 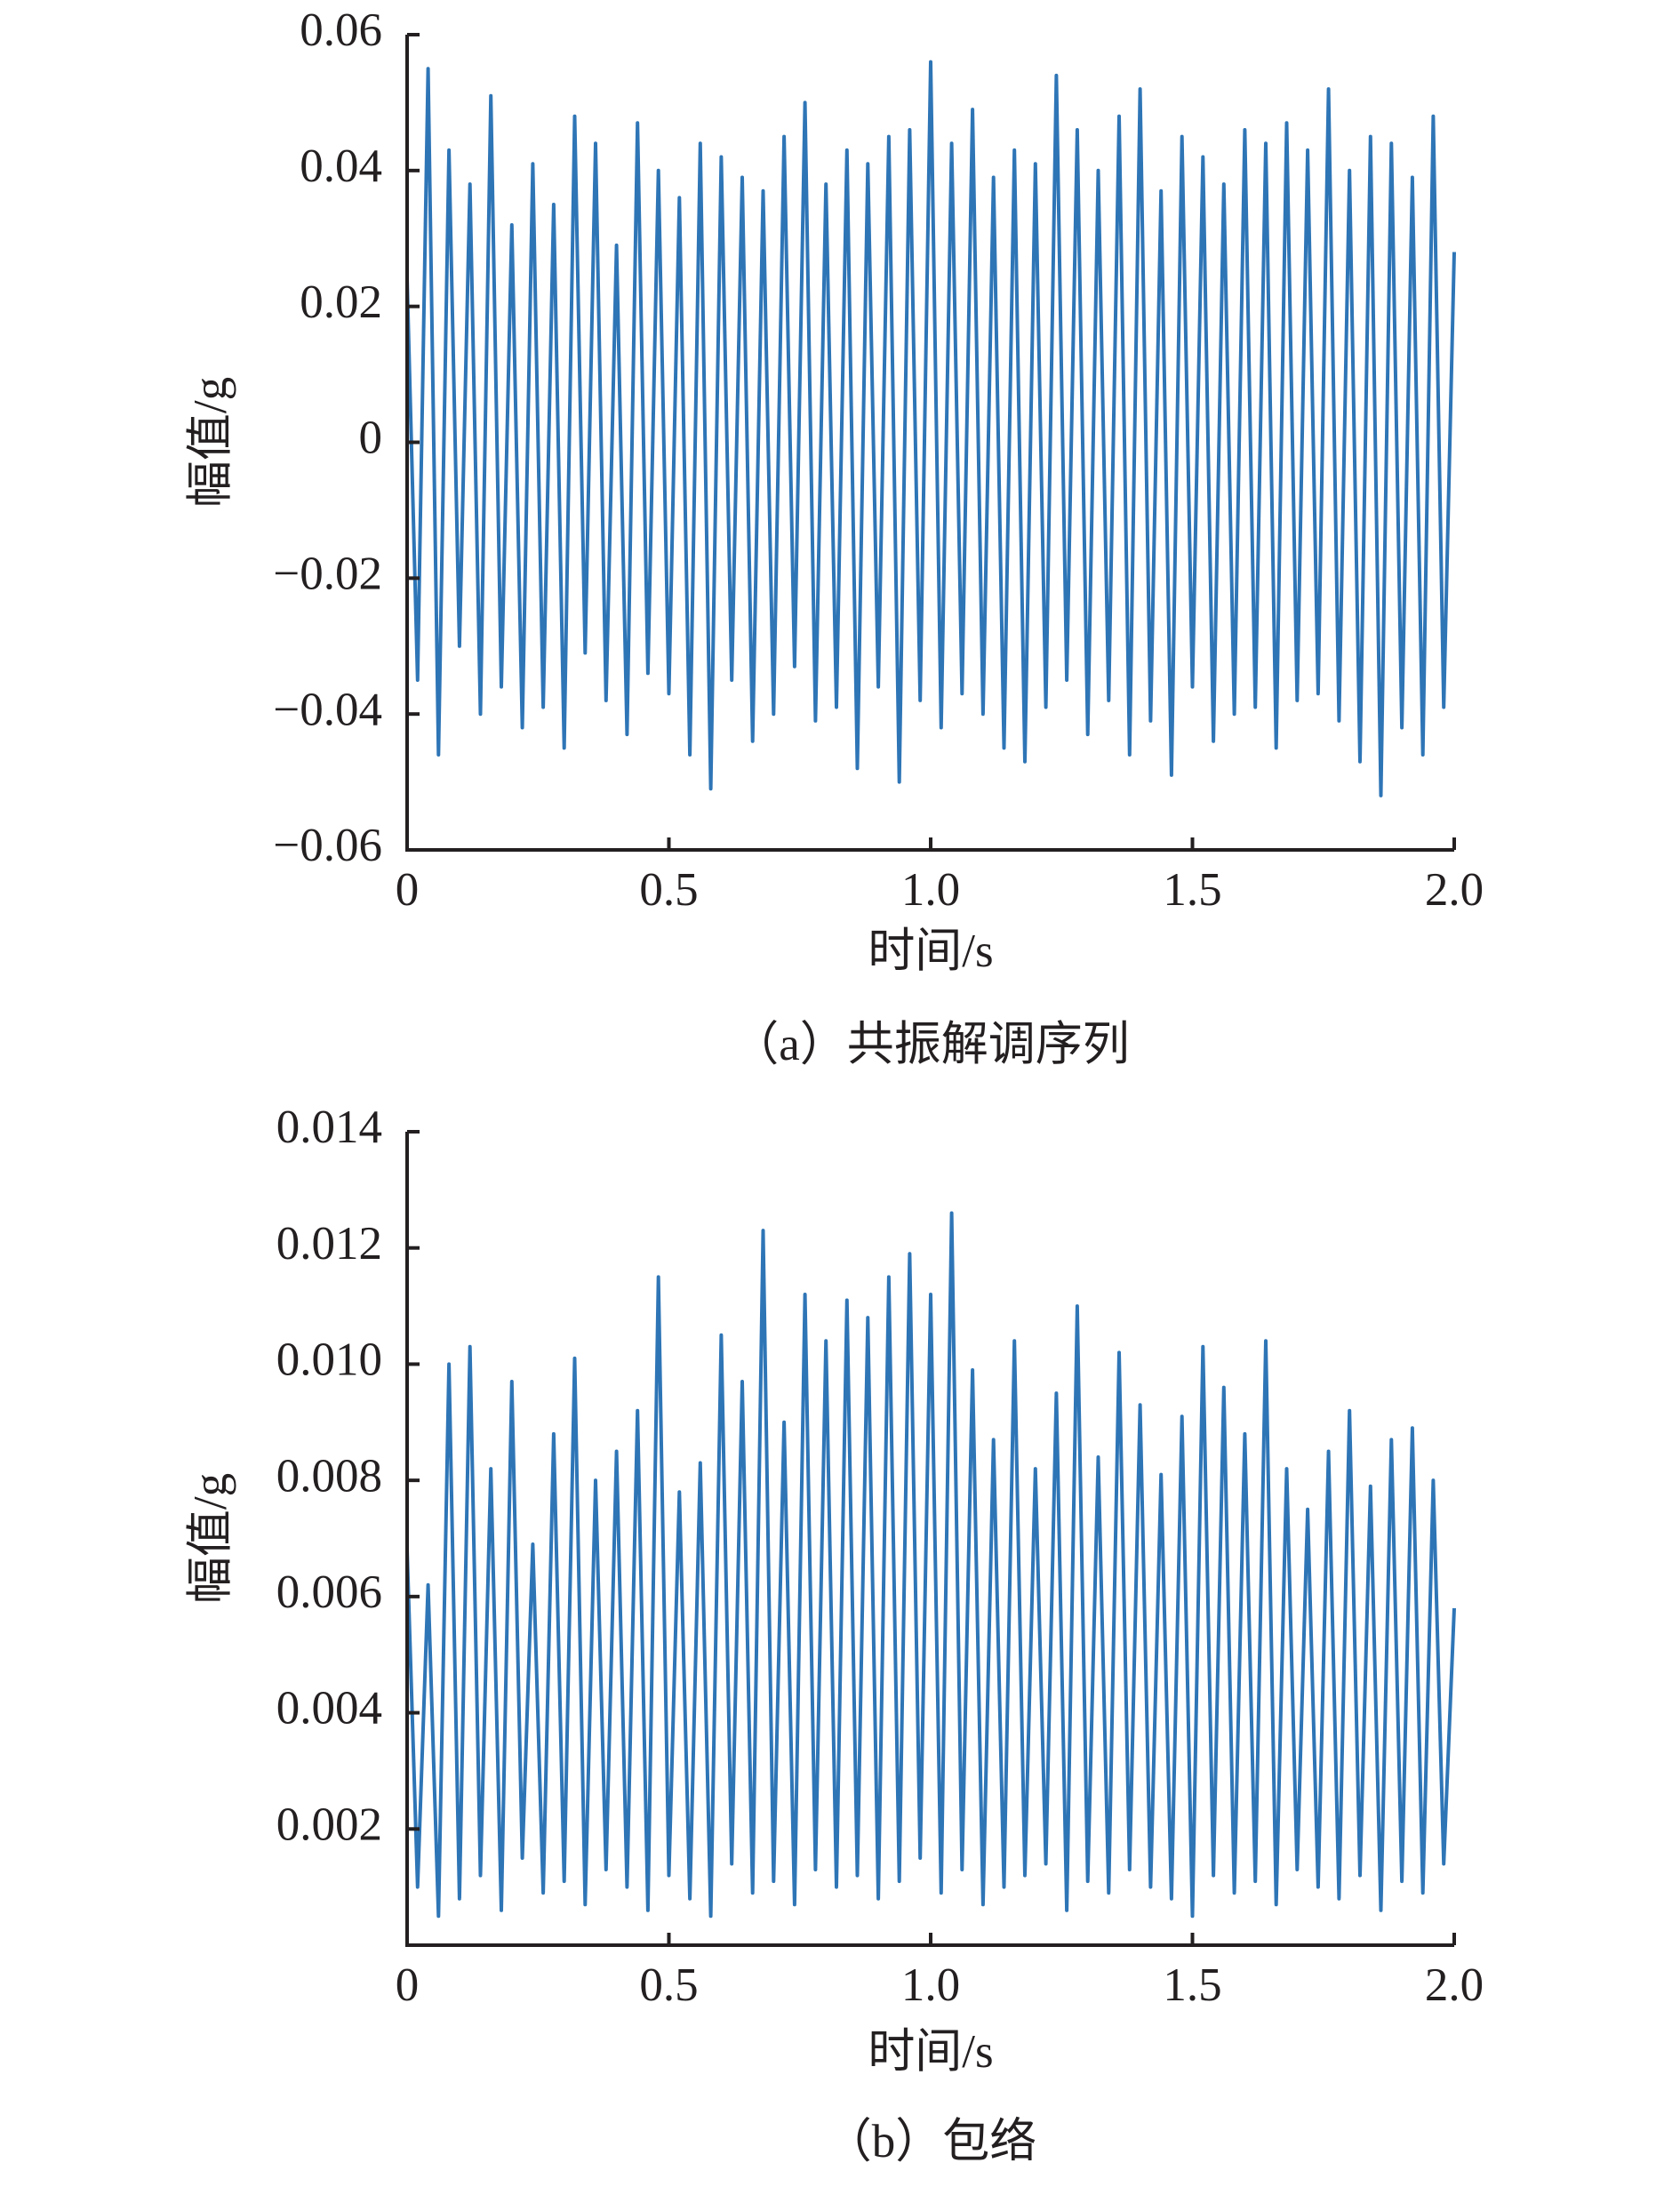 I want to click on y-tick-label: 0.04, so click(x=341, y=166).